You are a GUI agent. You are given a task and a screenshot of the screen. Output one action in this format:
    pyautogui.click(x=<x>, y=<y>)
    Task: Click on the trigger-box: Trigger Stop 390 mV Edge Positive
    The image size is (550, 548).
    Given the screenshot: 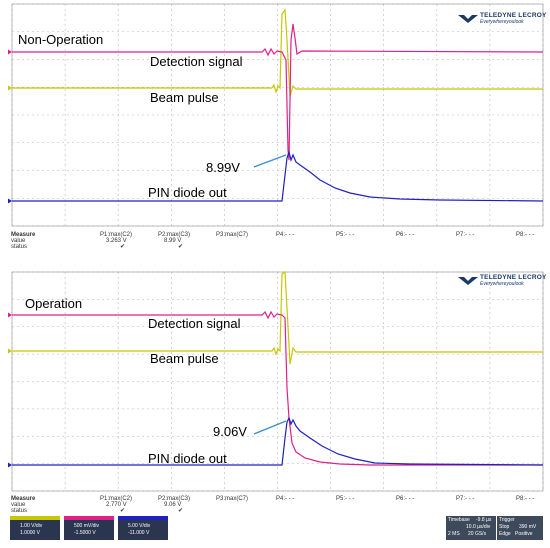 What is the action you would take?
    pyautogui.click(x=520, y=528)
    